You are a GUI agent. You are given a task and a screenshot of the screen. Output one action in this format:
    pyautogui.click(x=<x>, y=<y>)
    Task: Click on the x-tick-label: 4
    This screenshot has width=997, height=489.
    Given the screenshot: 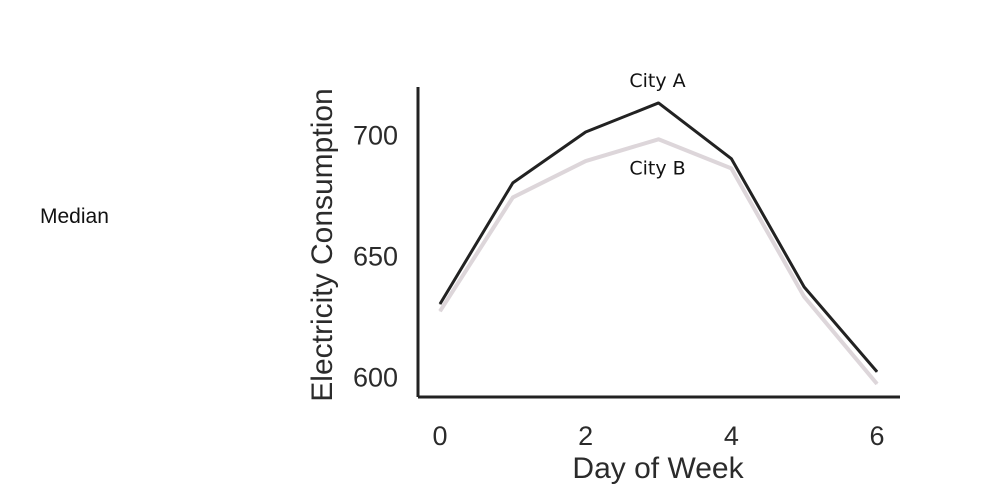 What is the action you would take?
    pyautogui.click(x=731, y=436)
    